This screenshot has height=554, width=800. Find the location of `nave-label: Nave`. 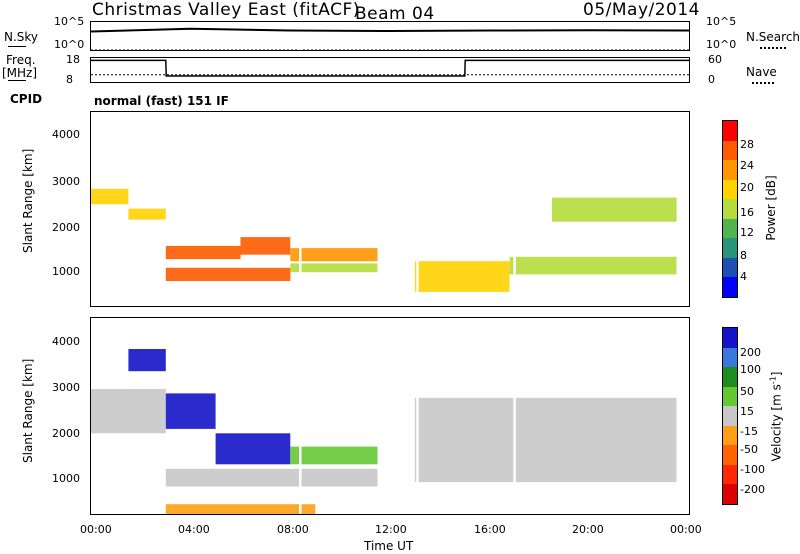

nave-label: Nave is located at coordinates (761, 72).